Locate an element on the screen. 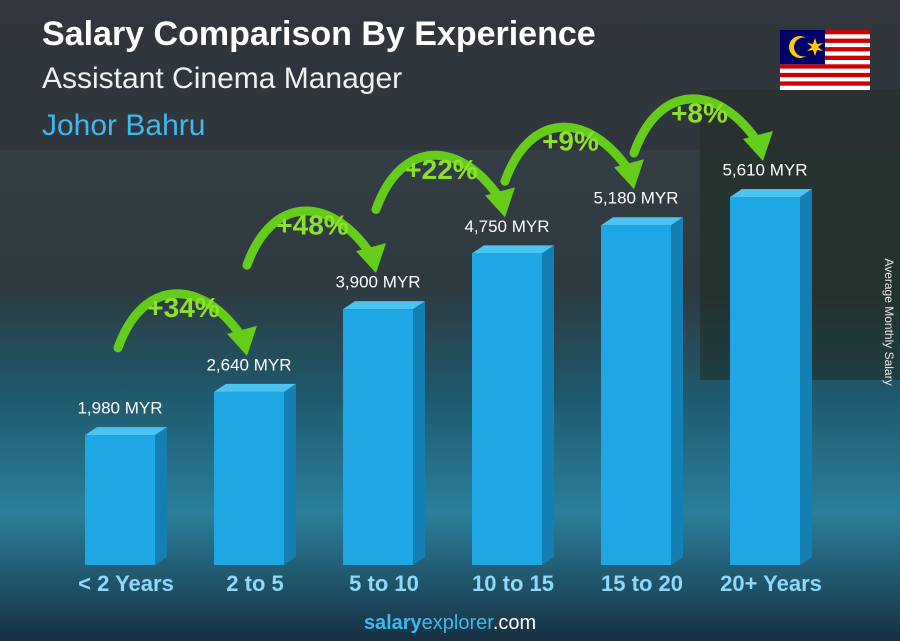 This screenshot has height=641, width=900. x-tick-label: 15 to 20 is located at coordinates (642, 583).